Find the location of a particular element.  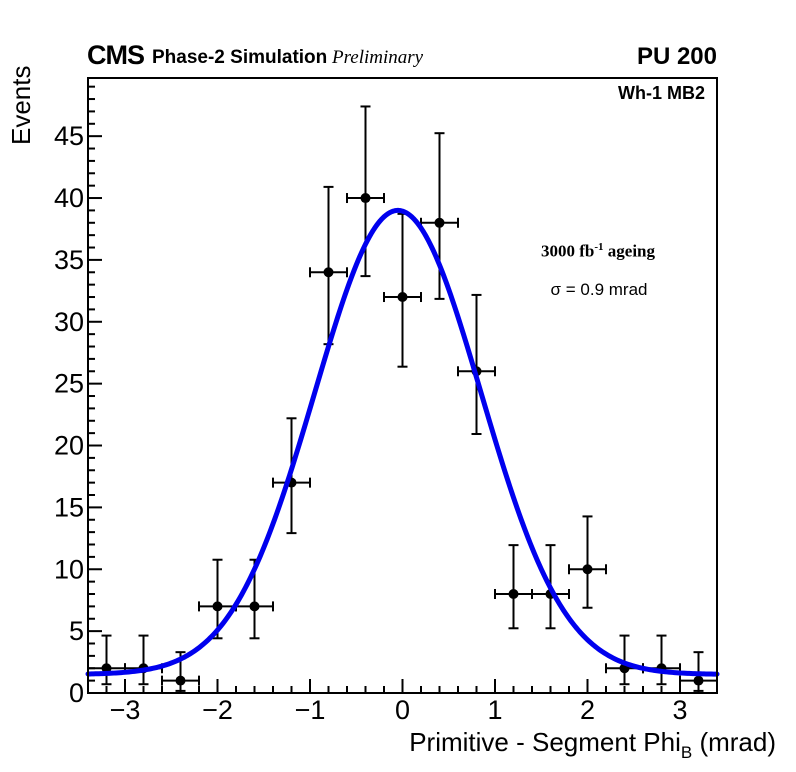

cms-logo-label: CMS is located at coordinates (116, 55).